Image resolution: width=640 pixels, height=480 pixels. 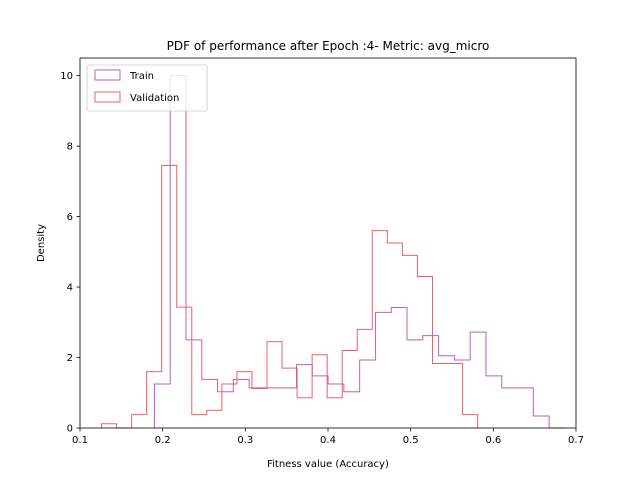 What do you see at coordinates (70, 358) in the screenshot?
I see `y-tick-label: 2` at bounding box center [70, 358].